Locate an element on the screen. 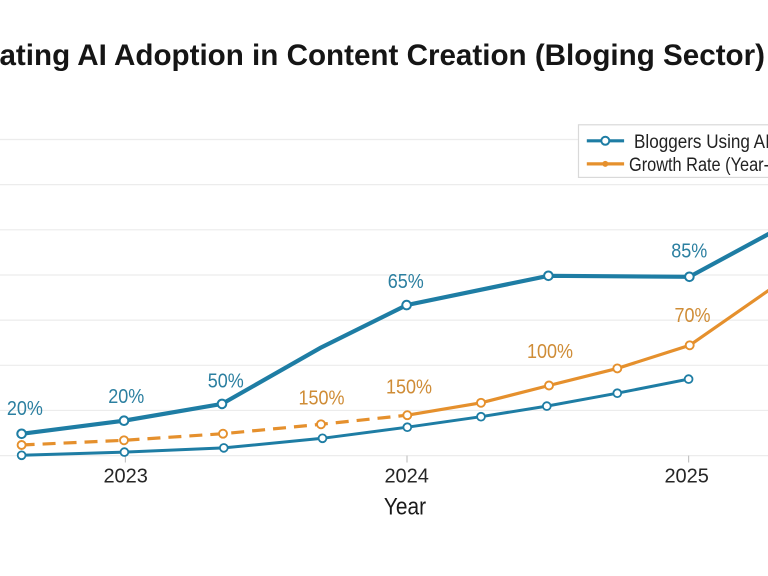  svg-text: Year is located at coordinates (405, 506).